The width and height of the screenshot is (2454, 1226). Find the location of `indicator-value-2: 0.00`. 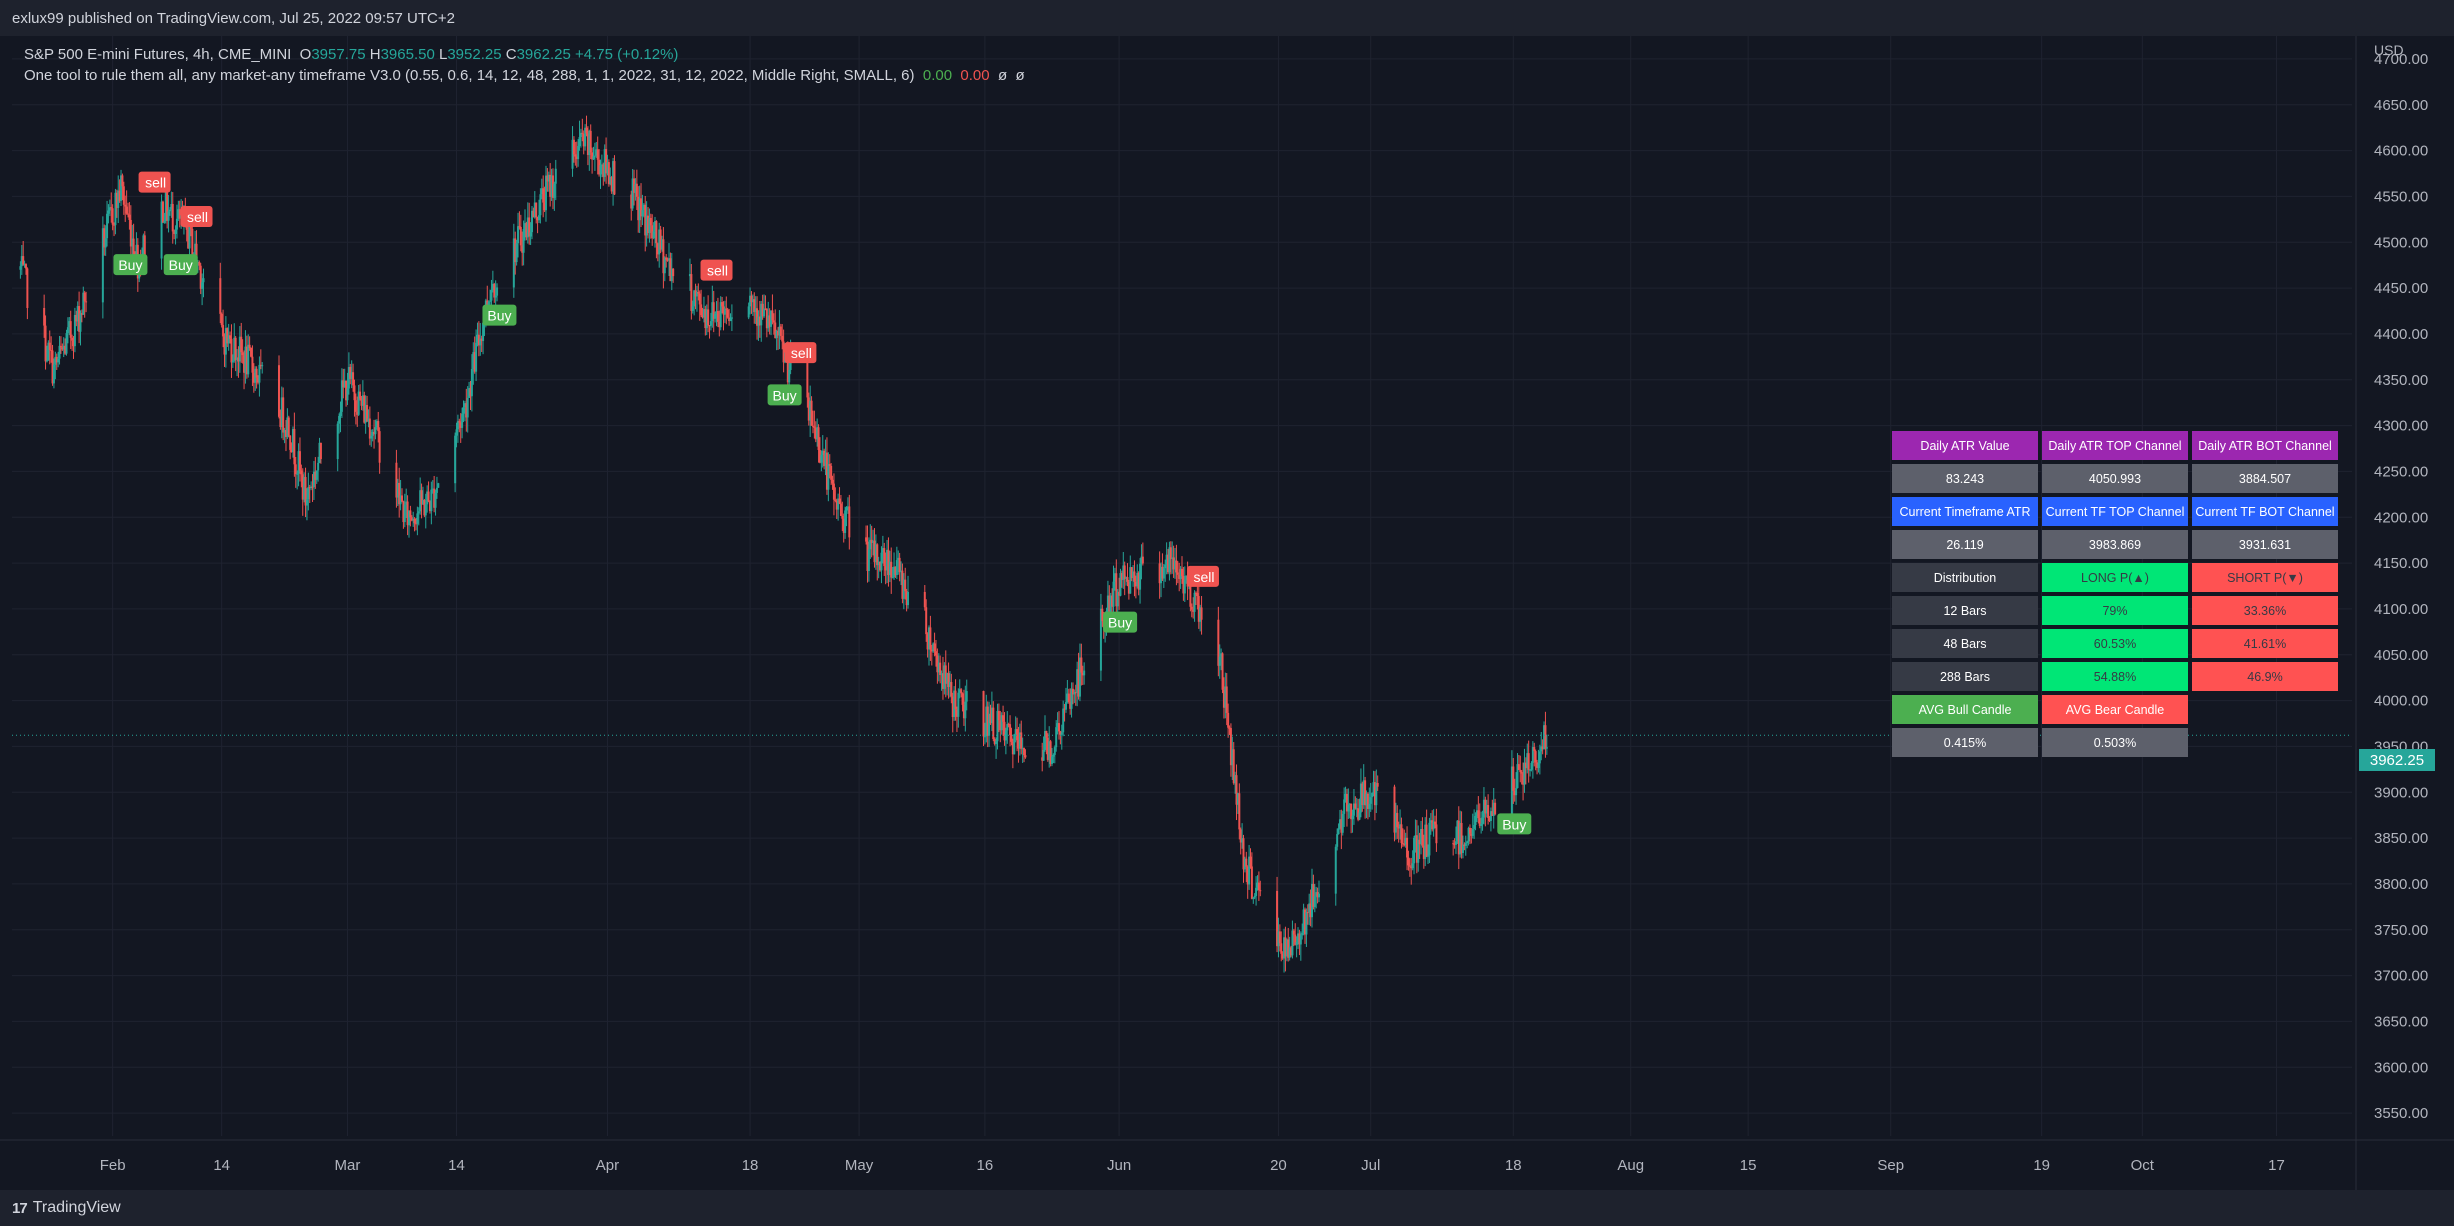

indicator-value-2: 0.00 is located at coordinates (975, 75).